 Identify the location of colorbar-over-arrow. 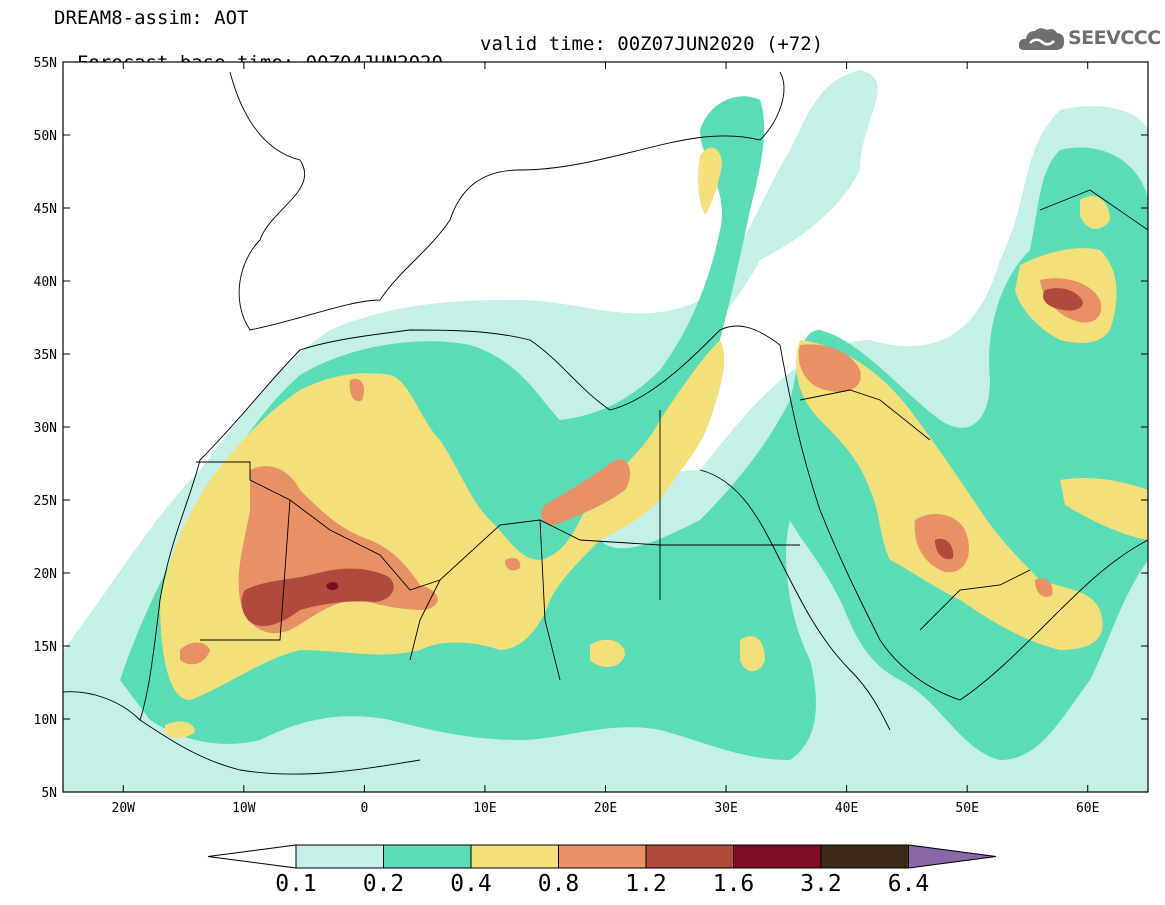
(952, 856).